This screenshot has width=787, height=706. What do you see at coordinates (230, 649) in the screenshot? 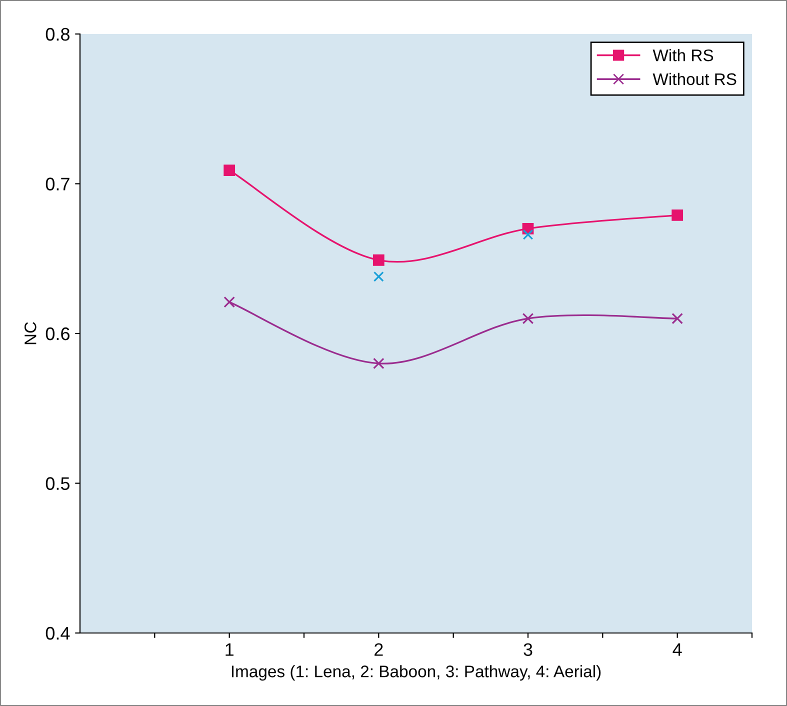
I see `x-tick-label: 1` at bounding box center [230, 649].